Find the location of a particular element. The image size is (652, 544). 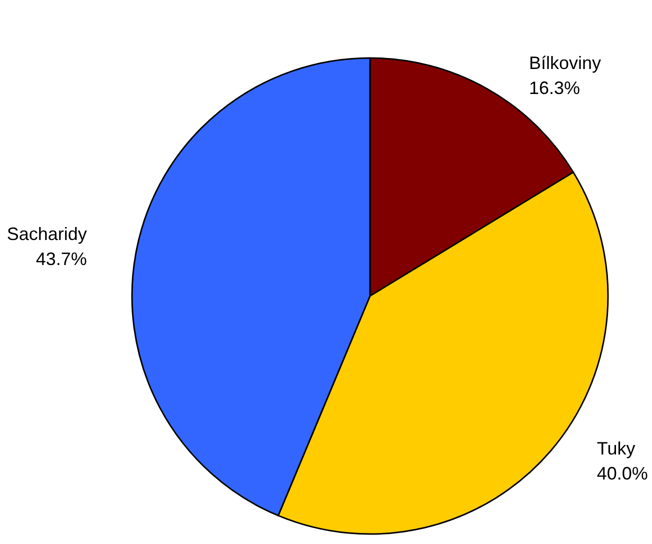

data-label: 40.0% is located at coordinates (622, 473).